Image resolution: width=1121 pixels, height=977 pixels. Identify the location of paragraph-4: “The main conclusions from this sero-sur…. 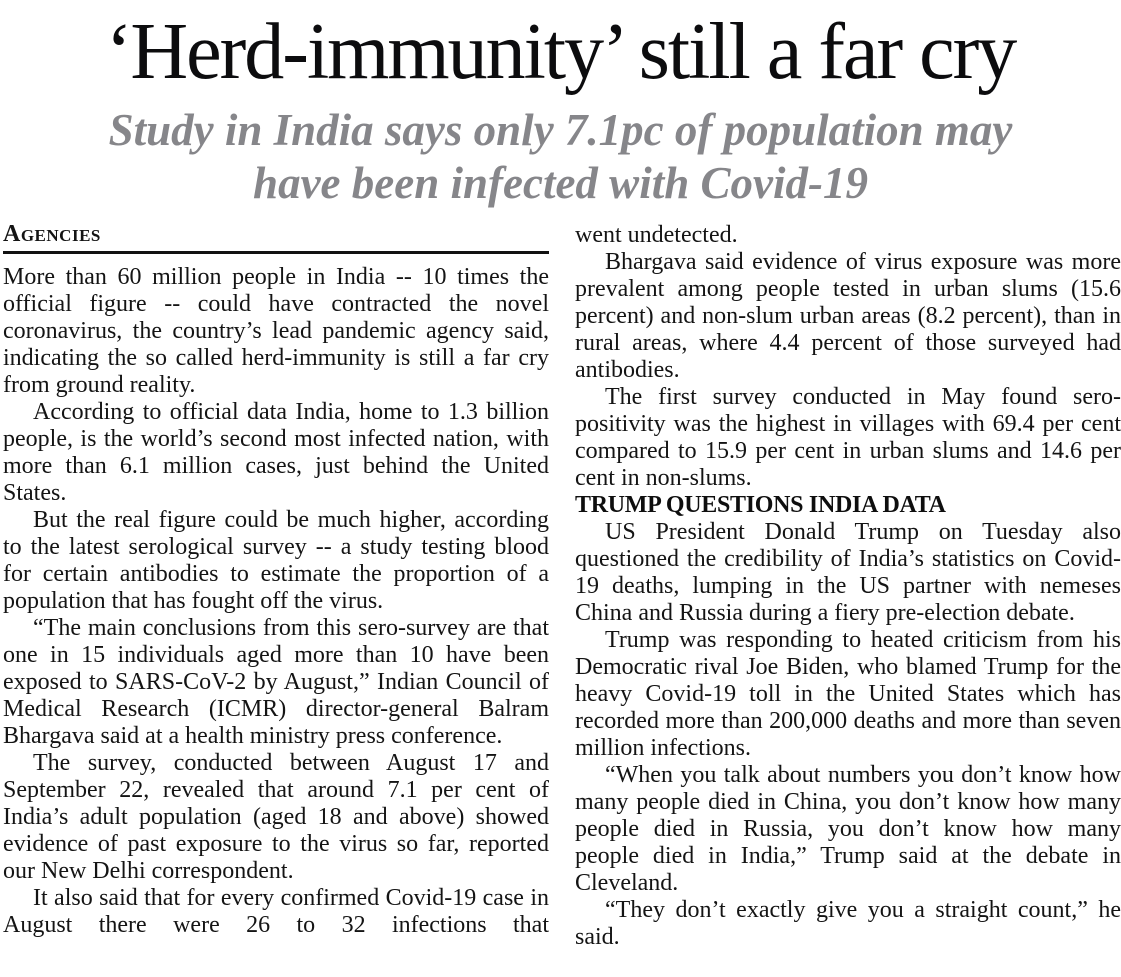
(276, 682).